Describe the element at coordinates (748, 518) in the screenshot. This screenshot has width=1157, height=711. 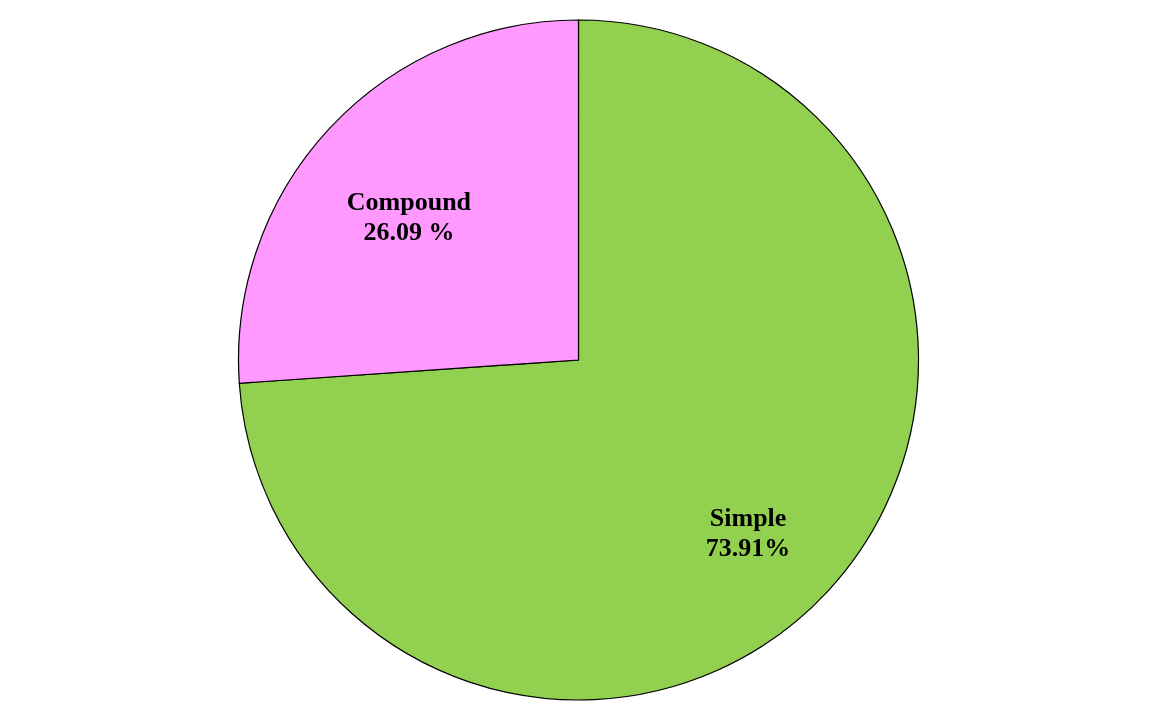
I see `slice-label: Simple` at that location.